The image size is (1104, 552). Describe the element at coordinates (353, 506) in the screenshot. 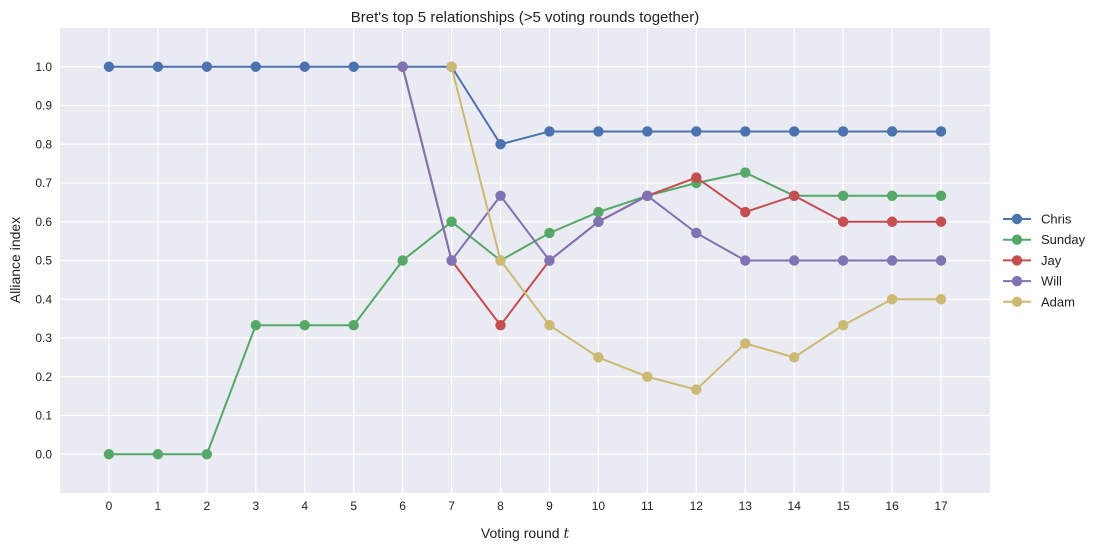

I see `x-tick-label: 5` at that location.